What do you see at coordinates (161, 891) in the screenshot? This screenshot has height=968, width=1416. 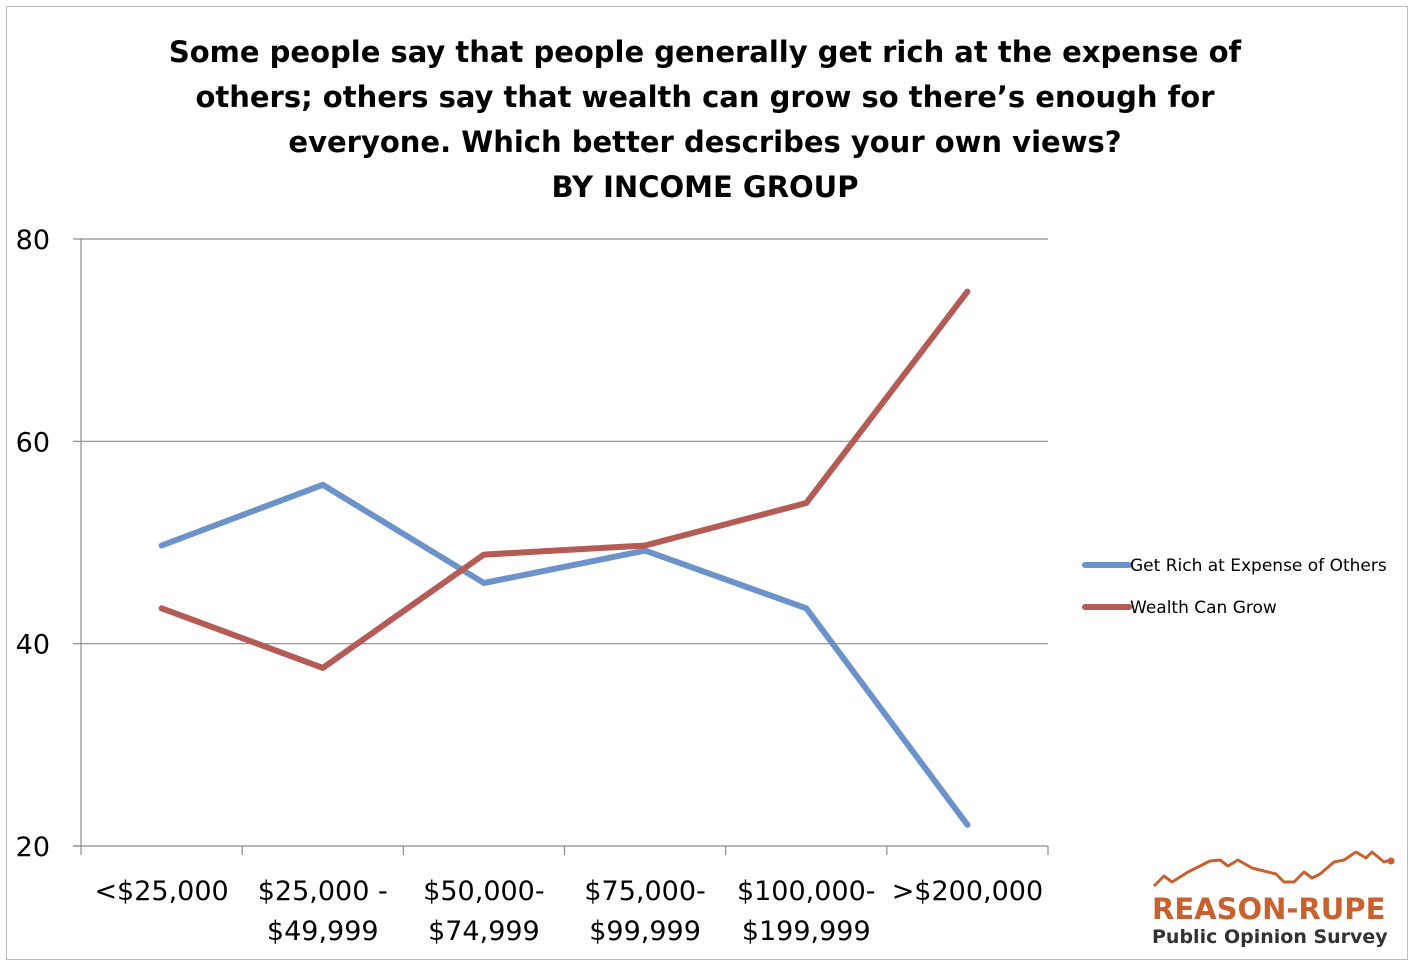 I see `x-tick-label: <$25,000` at bounding box center [161, 891].